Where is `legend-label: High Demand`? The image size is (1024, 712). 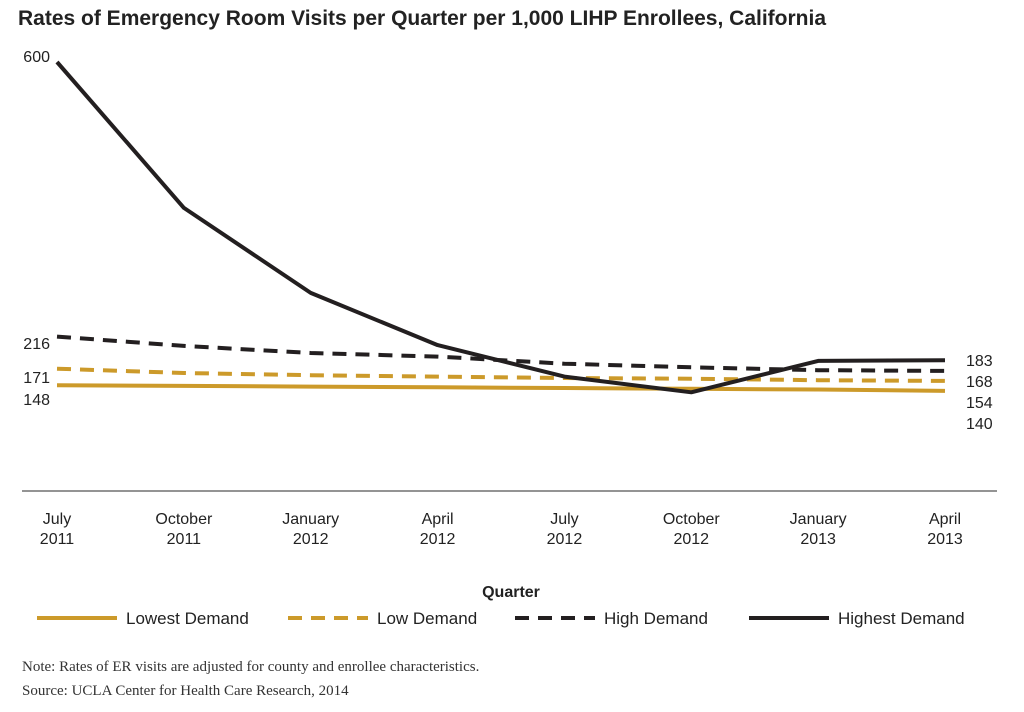
legend-label: High Demand is located at coordinates (656, 618).